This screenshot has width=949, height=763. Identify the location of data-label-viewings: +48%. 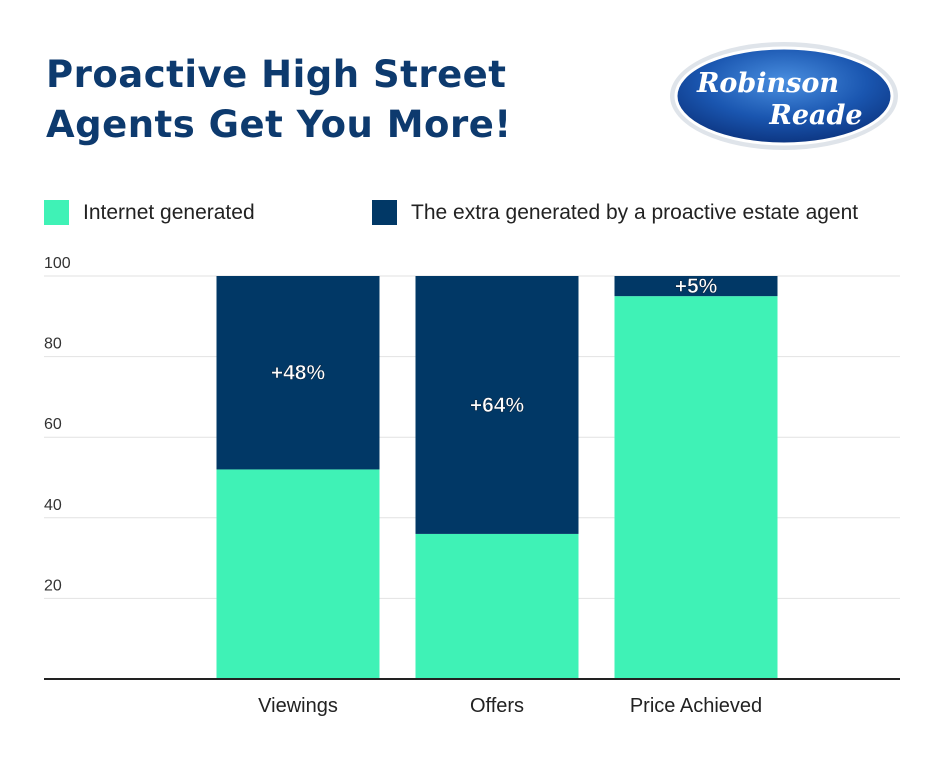
(298, 373).